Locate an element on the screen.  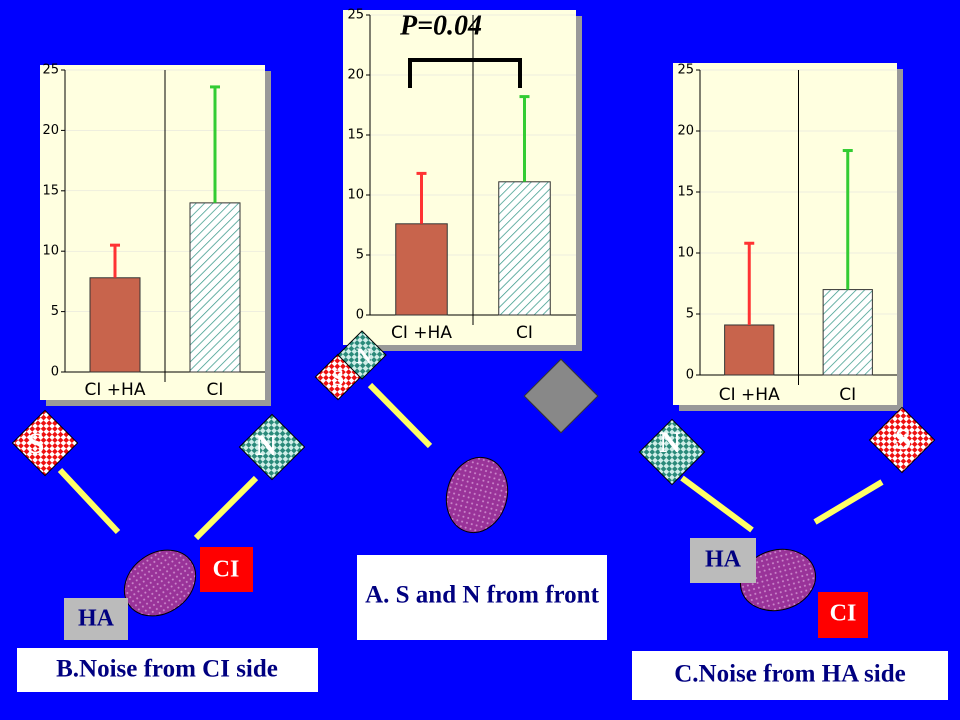
caption: B.Noise from CI side is located at coordinates (167, 669).